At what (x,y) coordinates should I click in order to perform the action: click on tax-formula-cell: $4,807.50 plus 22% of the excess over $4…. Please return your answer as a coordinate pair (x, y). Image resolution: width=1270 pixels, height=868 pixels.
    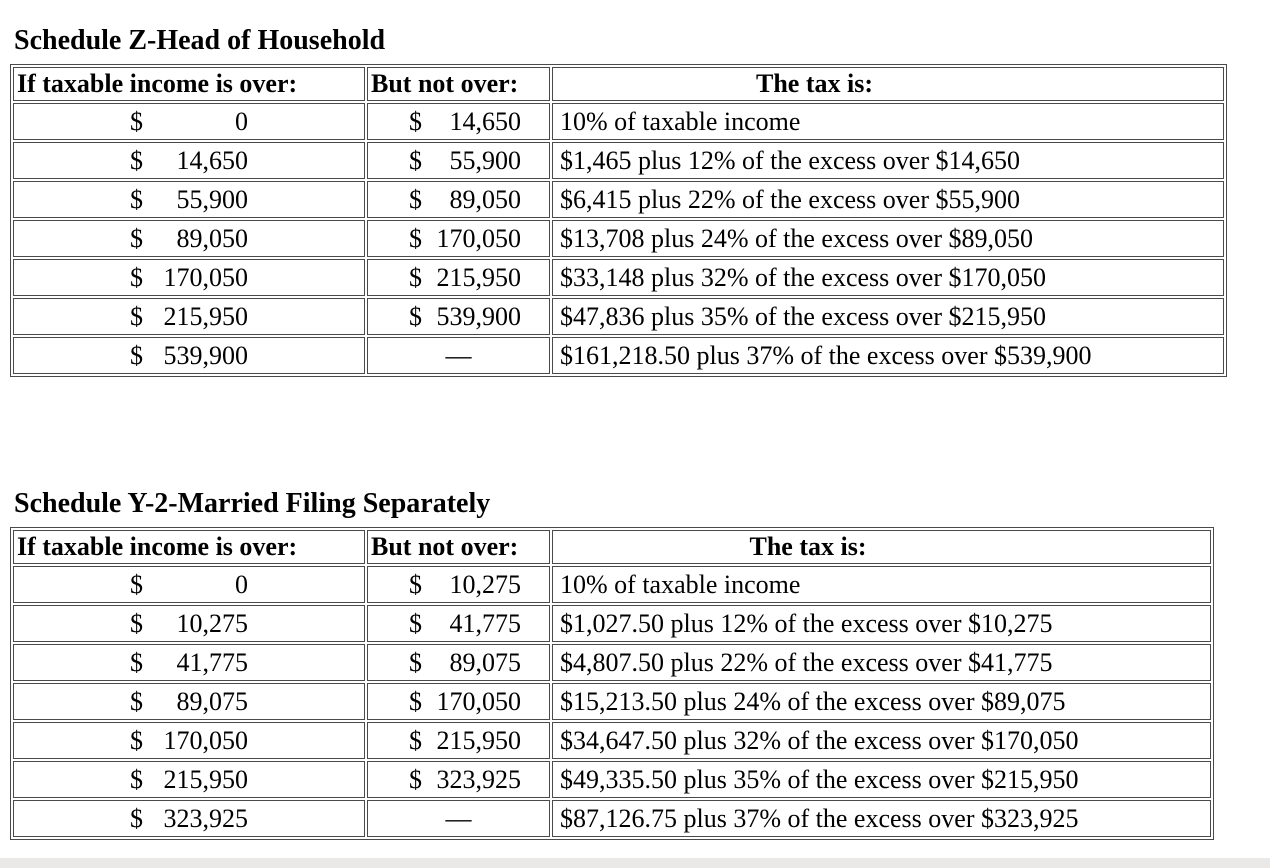
    Looking at the image, I should click on (881, 662).